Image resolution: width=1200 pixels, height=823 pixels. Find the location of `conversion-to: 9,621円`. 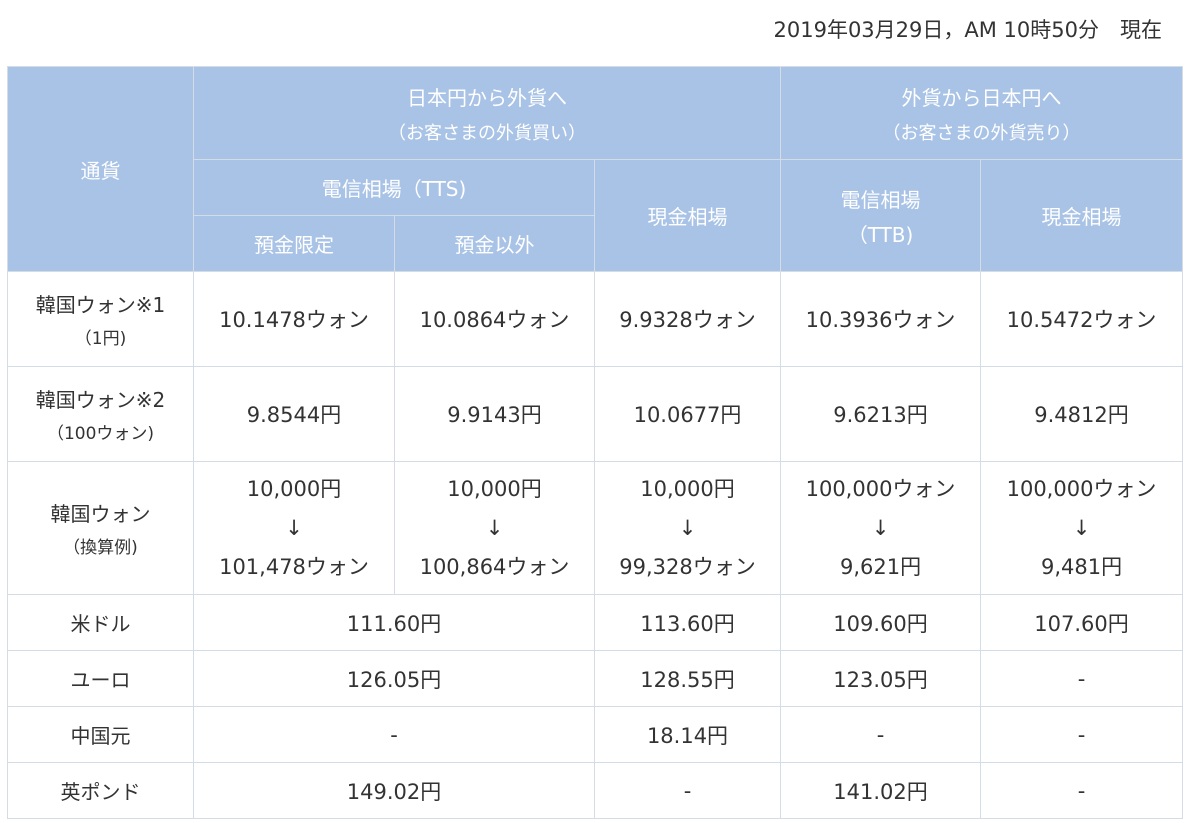

conversion-to: 9,621円 is located at coordinates (880, 566).